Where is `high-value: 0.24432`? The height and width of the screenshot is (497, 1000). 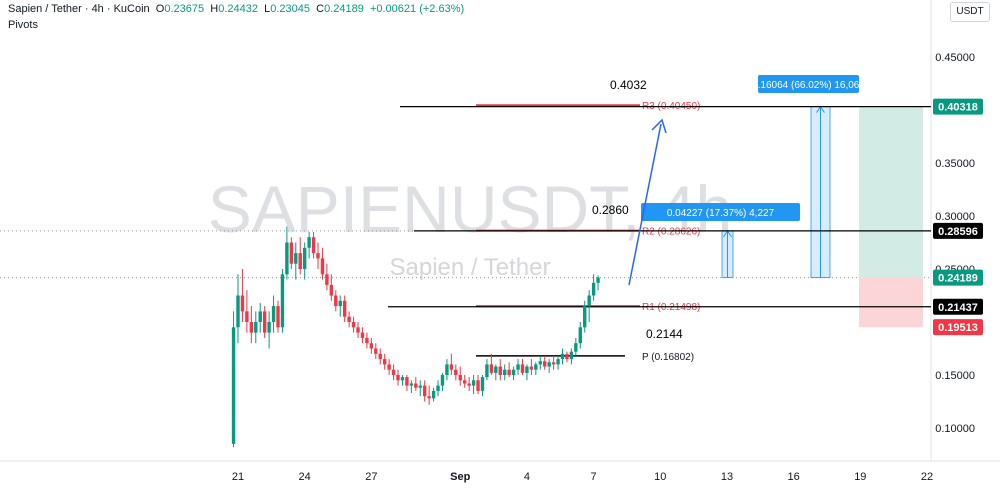 high-value: 0.24432 is located at coordinates (238, 9).